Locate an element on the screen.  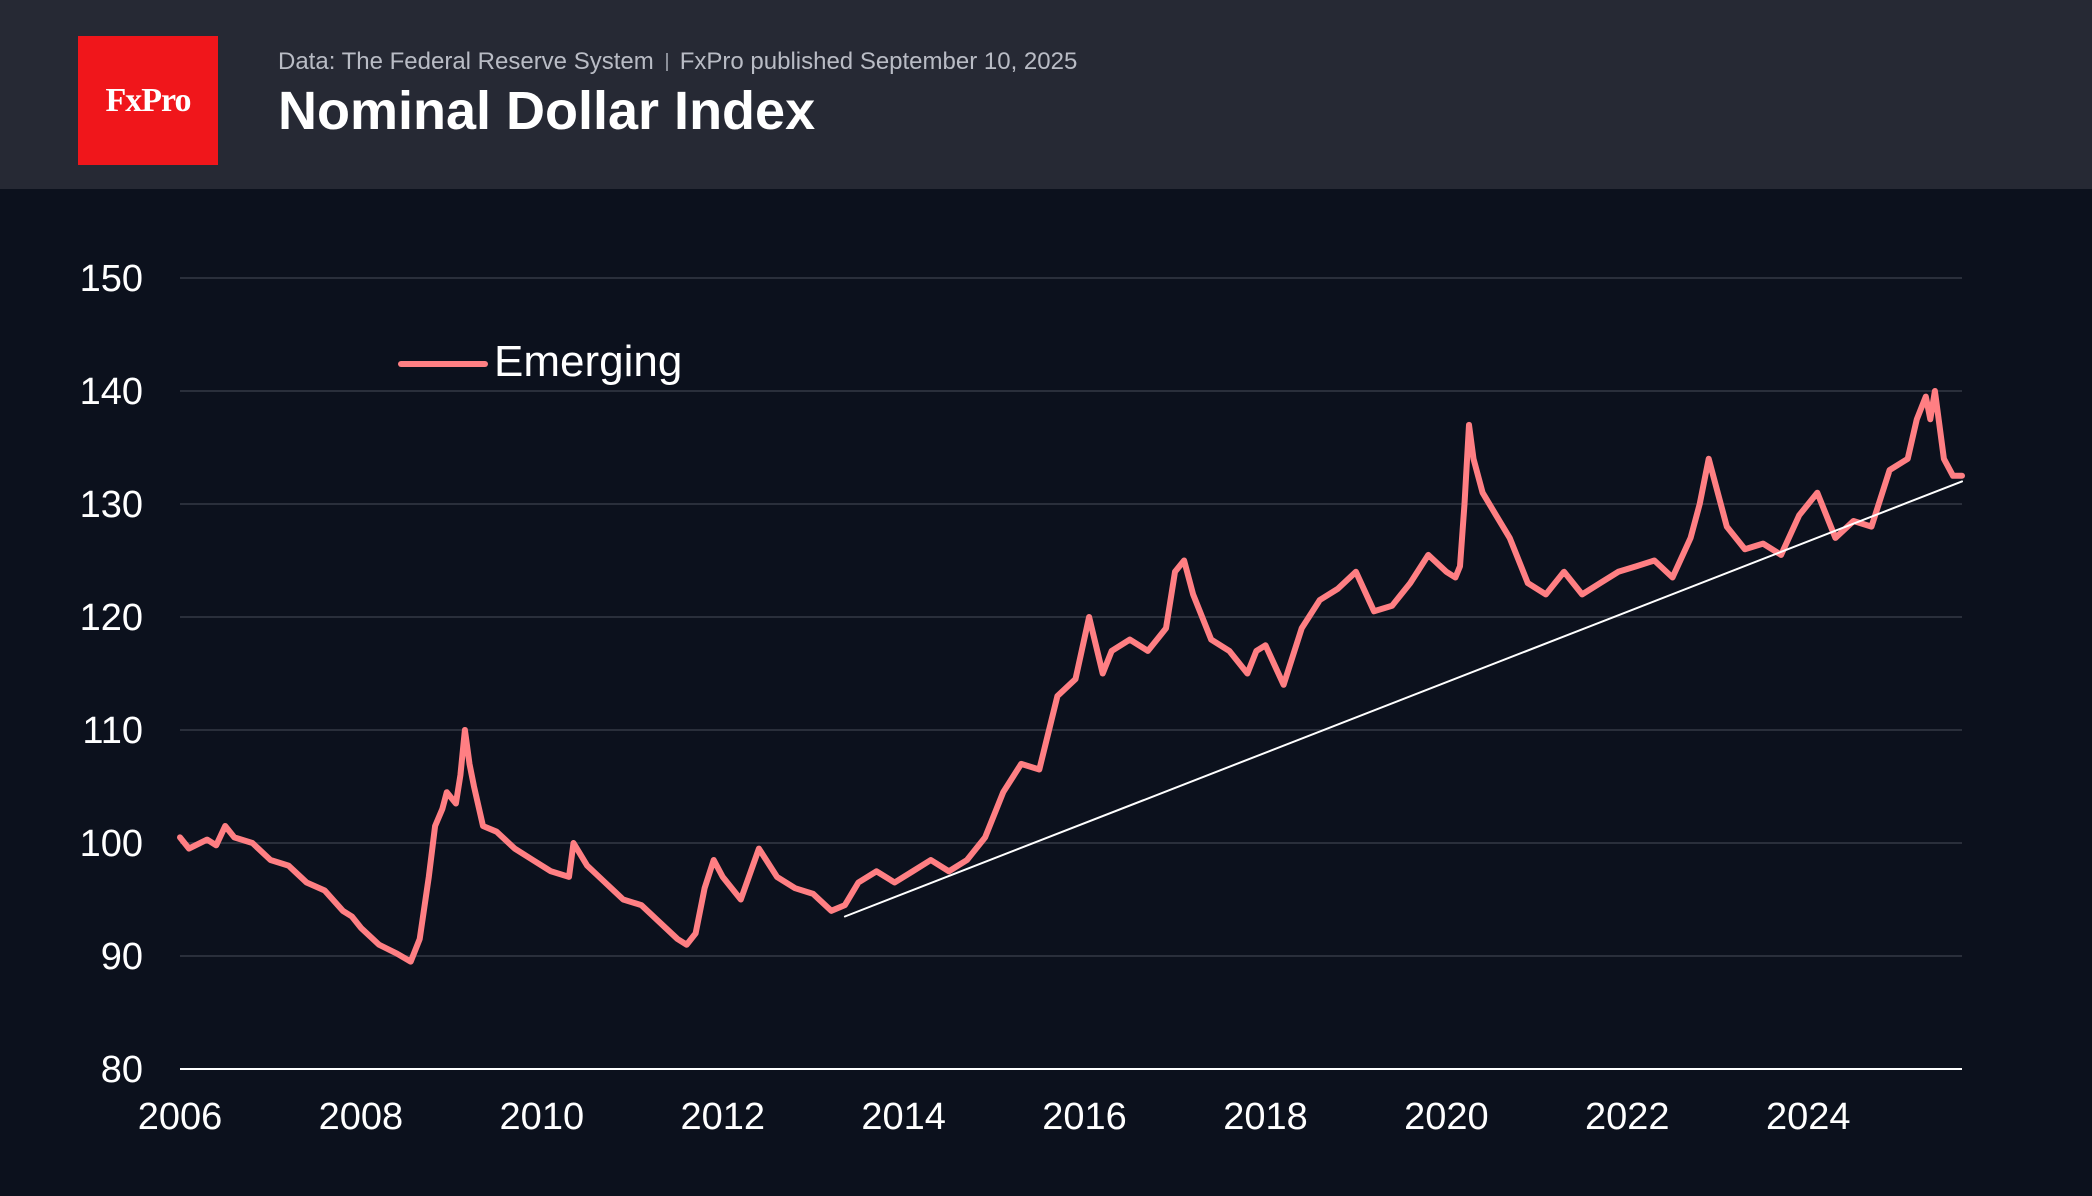
data-source: Data: The Federal Reserve System is located at coordinates (466, 61).